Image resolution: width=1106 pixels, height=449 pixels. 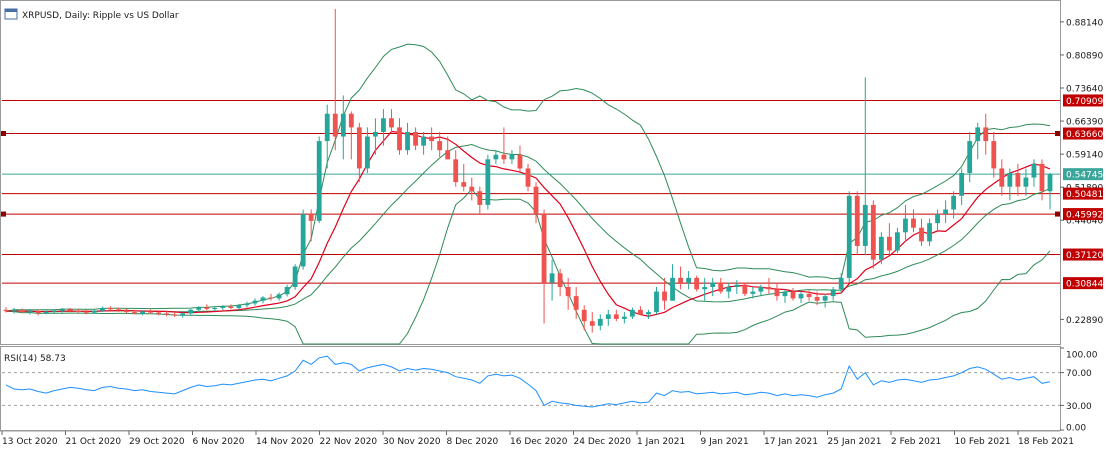 I want to click on date-tick-label: 17 Jan 2021, so click(x=791, y=442).